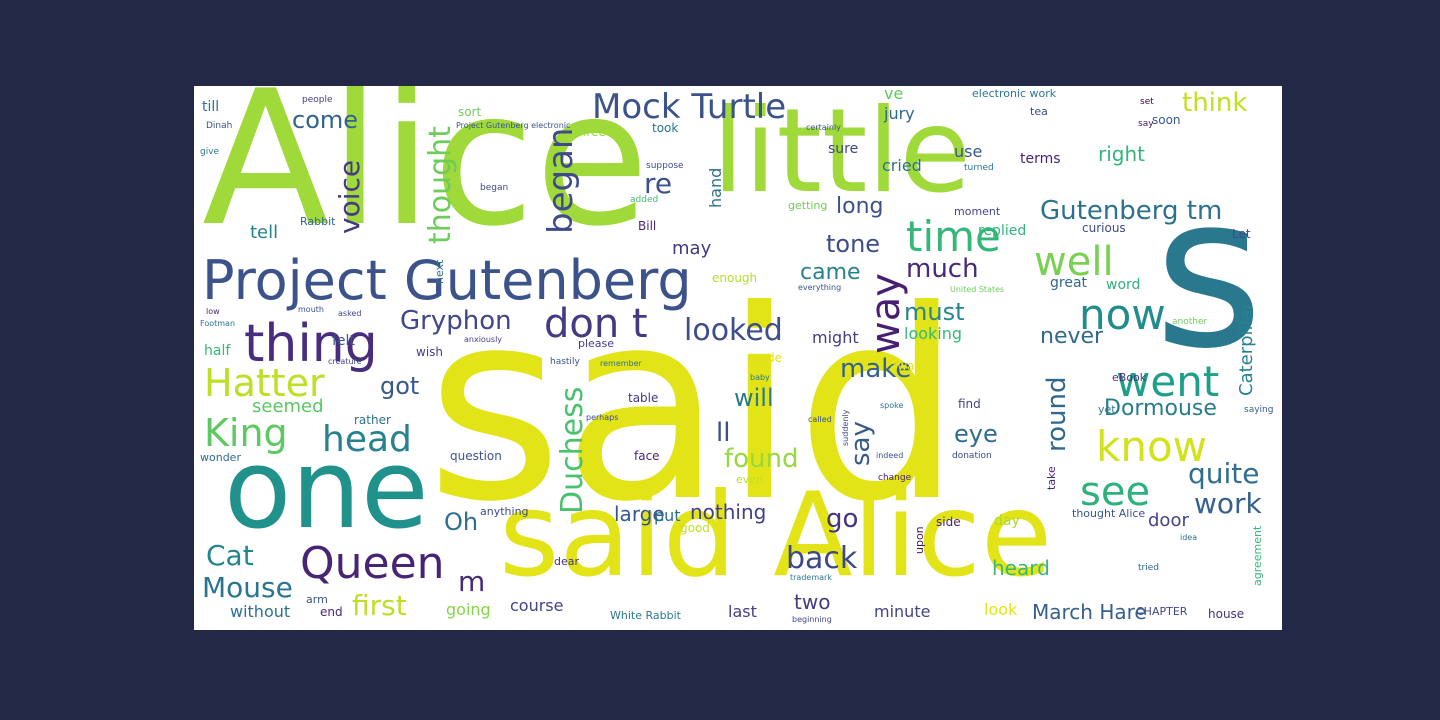 This screenshot has width=1440, height=720. What do you see at coordinates (902, 611) in the screenshot?
I see `word-minute: minute` at bounding box center [902, 611].